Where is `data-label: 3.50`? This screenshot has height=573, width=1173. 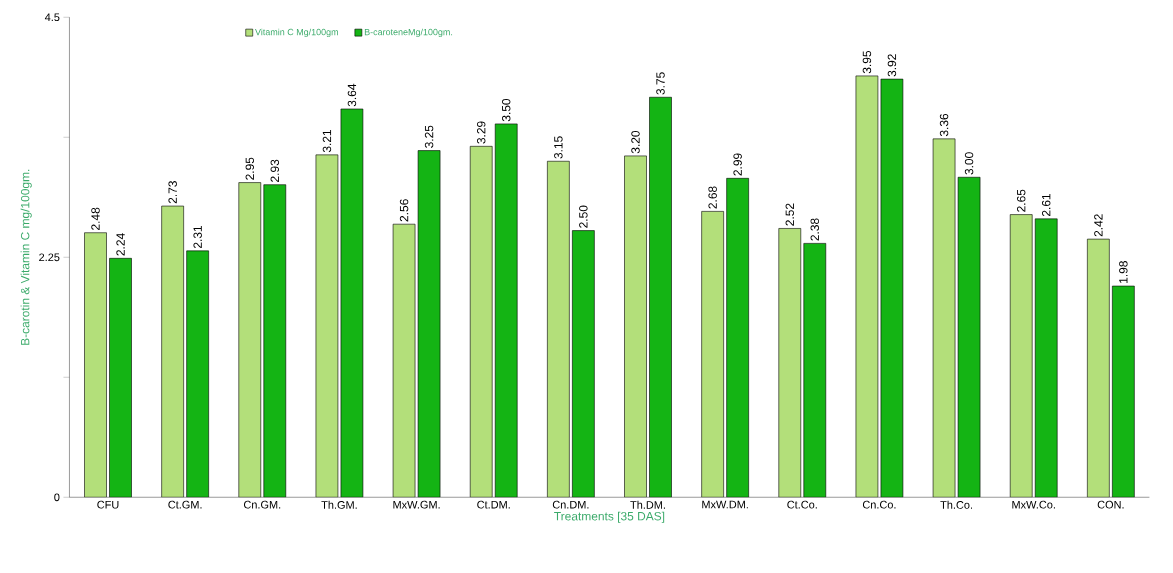
data-label: 3.50 is located at coordinates (506, 110).